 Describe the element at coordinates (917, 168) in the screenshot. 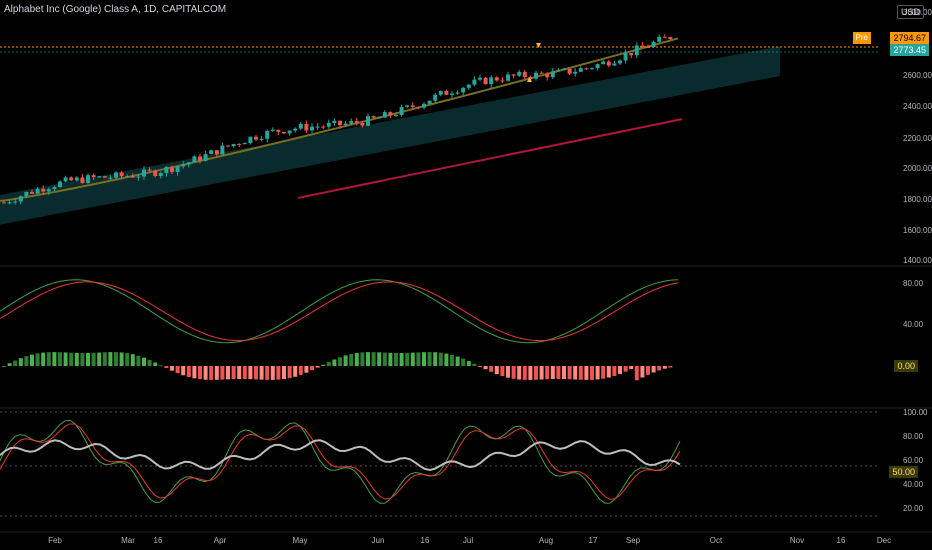

I see `price-axis-label: 2000.00` at that location.